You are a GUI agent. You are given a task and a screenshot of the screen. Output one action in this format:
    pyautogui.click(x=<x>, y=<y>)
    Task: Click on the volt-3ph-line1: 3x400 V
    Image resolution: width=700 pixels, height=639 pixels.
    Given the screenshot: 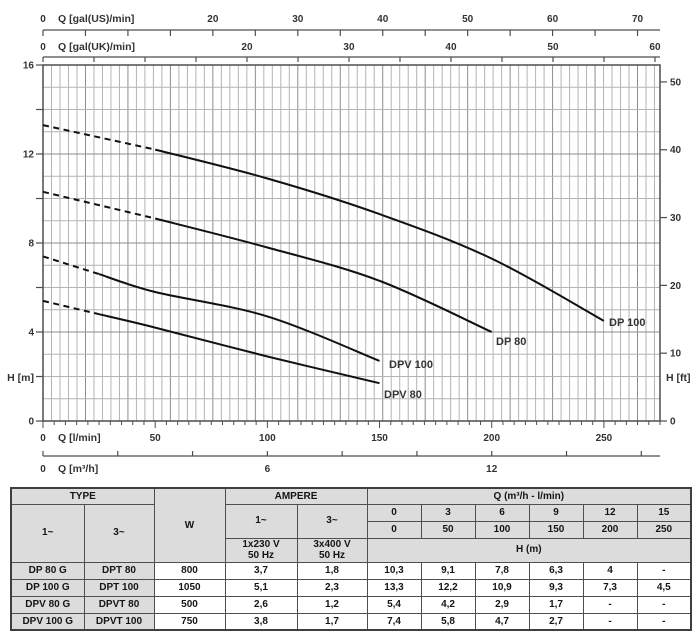 What is the action you would take?
    pyautogui.click(x=332, y=544)
    